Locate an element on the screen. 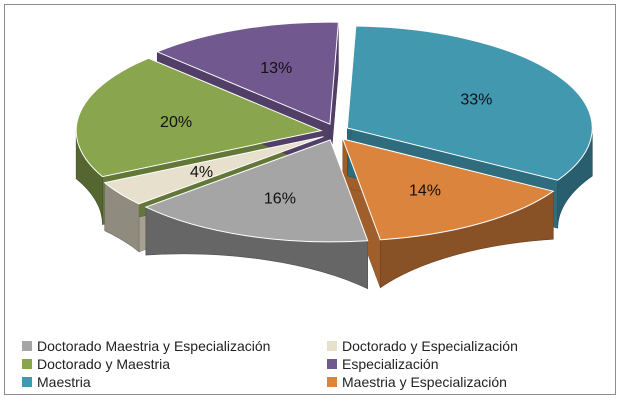 The width and height of the screenshot is (623, 401). legend-item-doctorado-maestria: Doctorado y Maestria is located at coordinates (96, 364).